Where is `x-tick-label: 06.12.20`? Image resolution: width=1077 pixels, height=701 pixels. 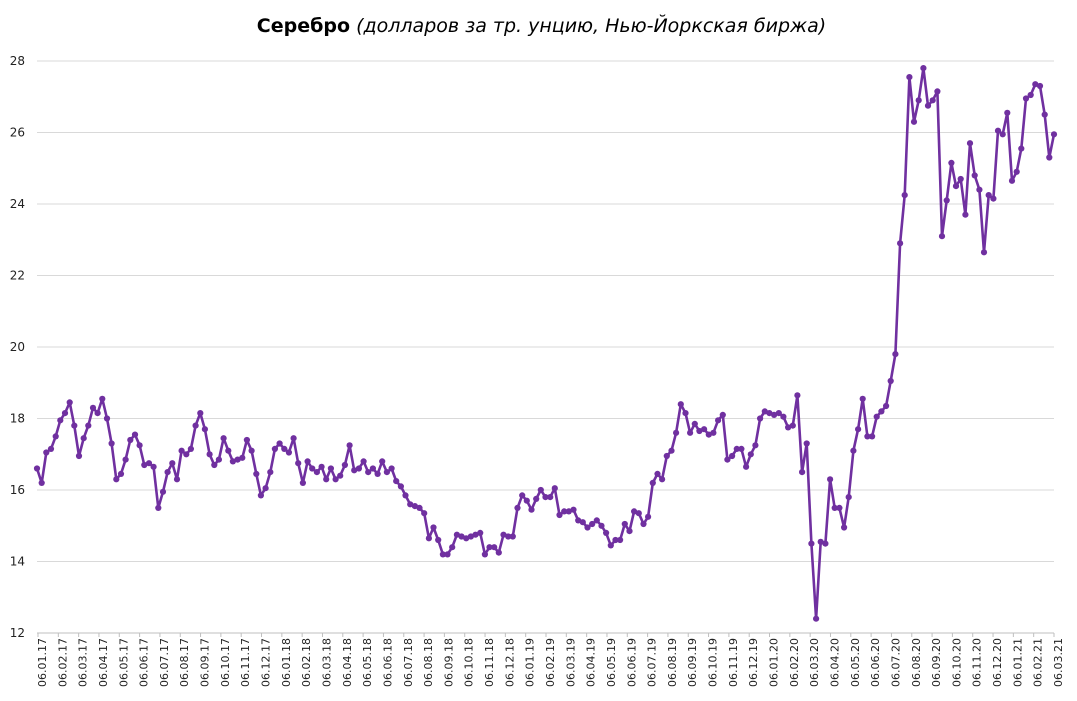
x-tick-label: 06.12.20 is located at coordinates (997, 662).